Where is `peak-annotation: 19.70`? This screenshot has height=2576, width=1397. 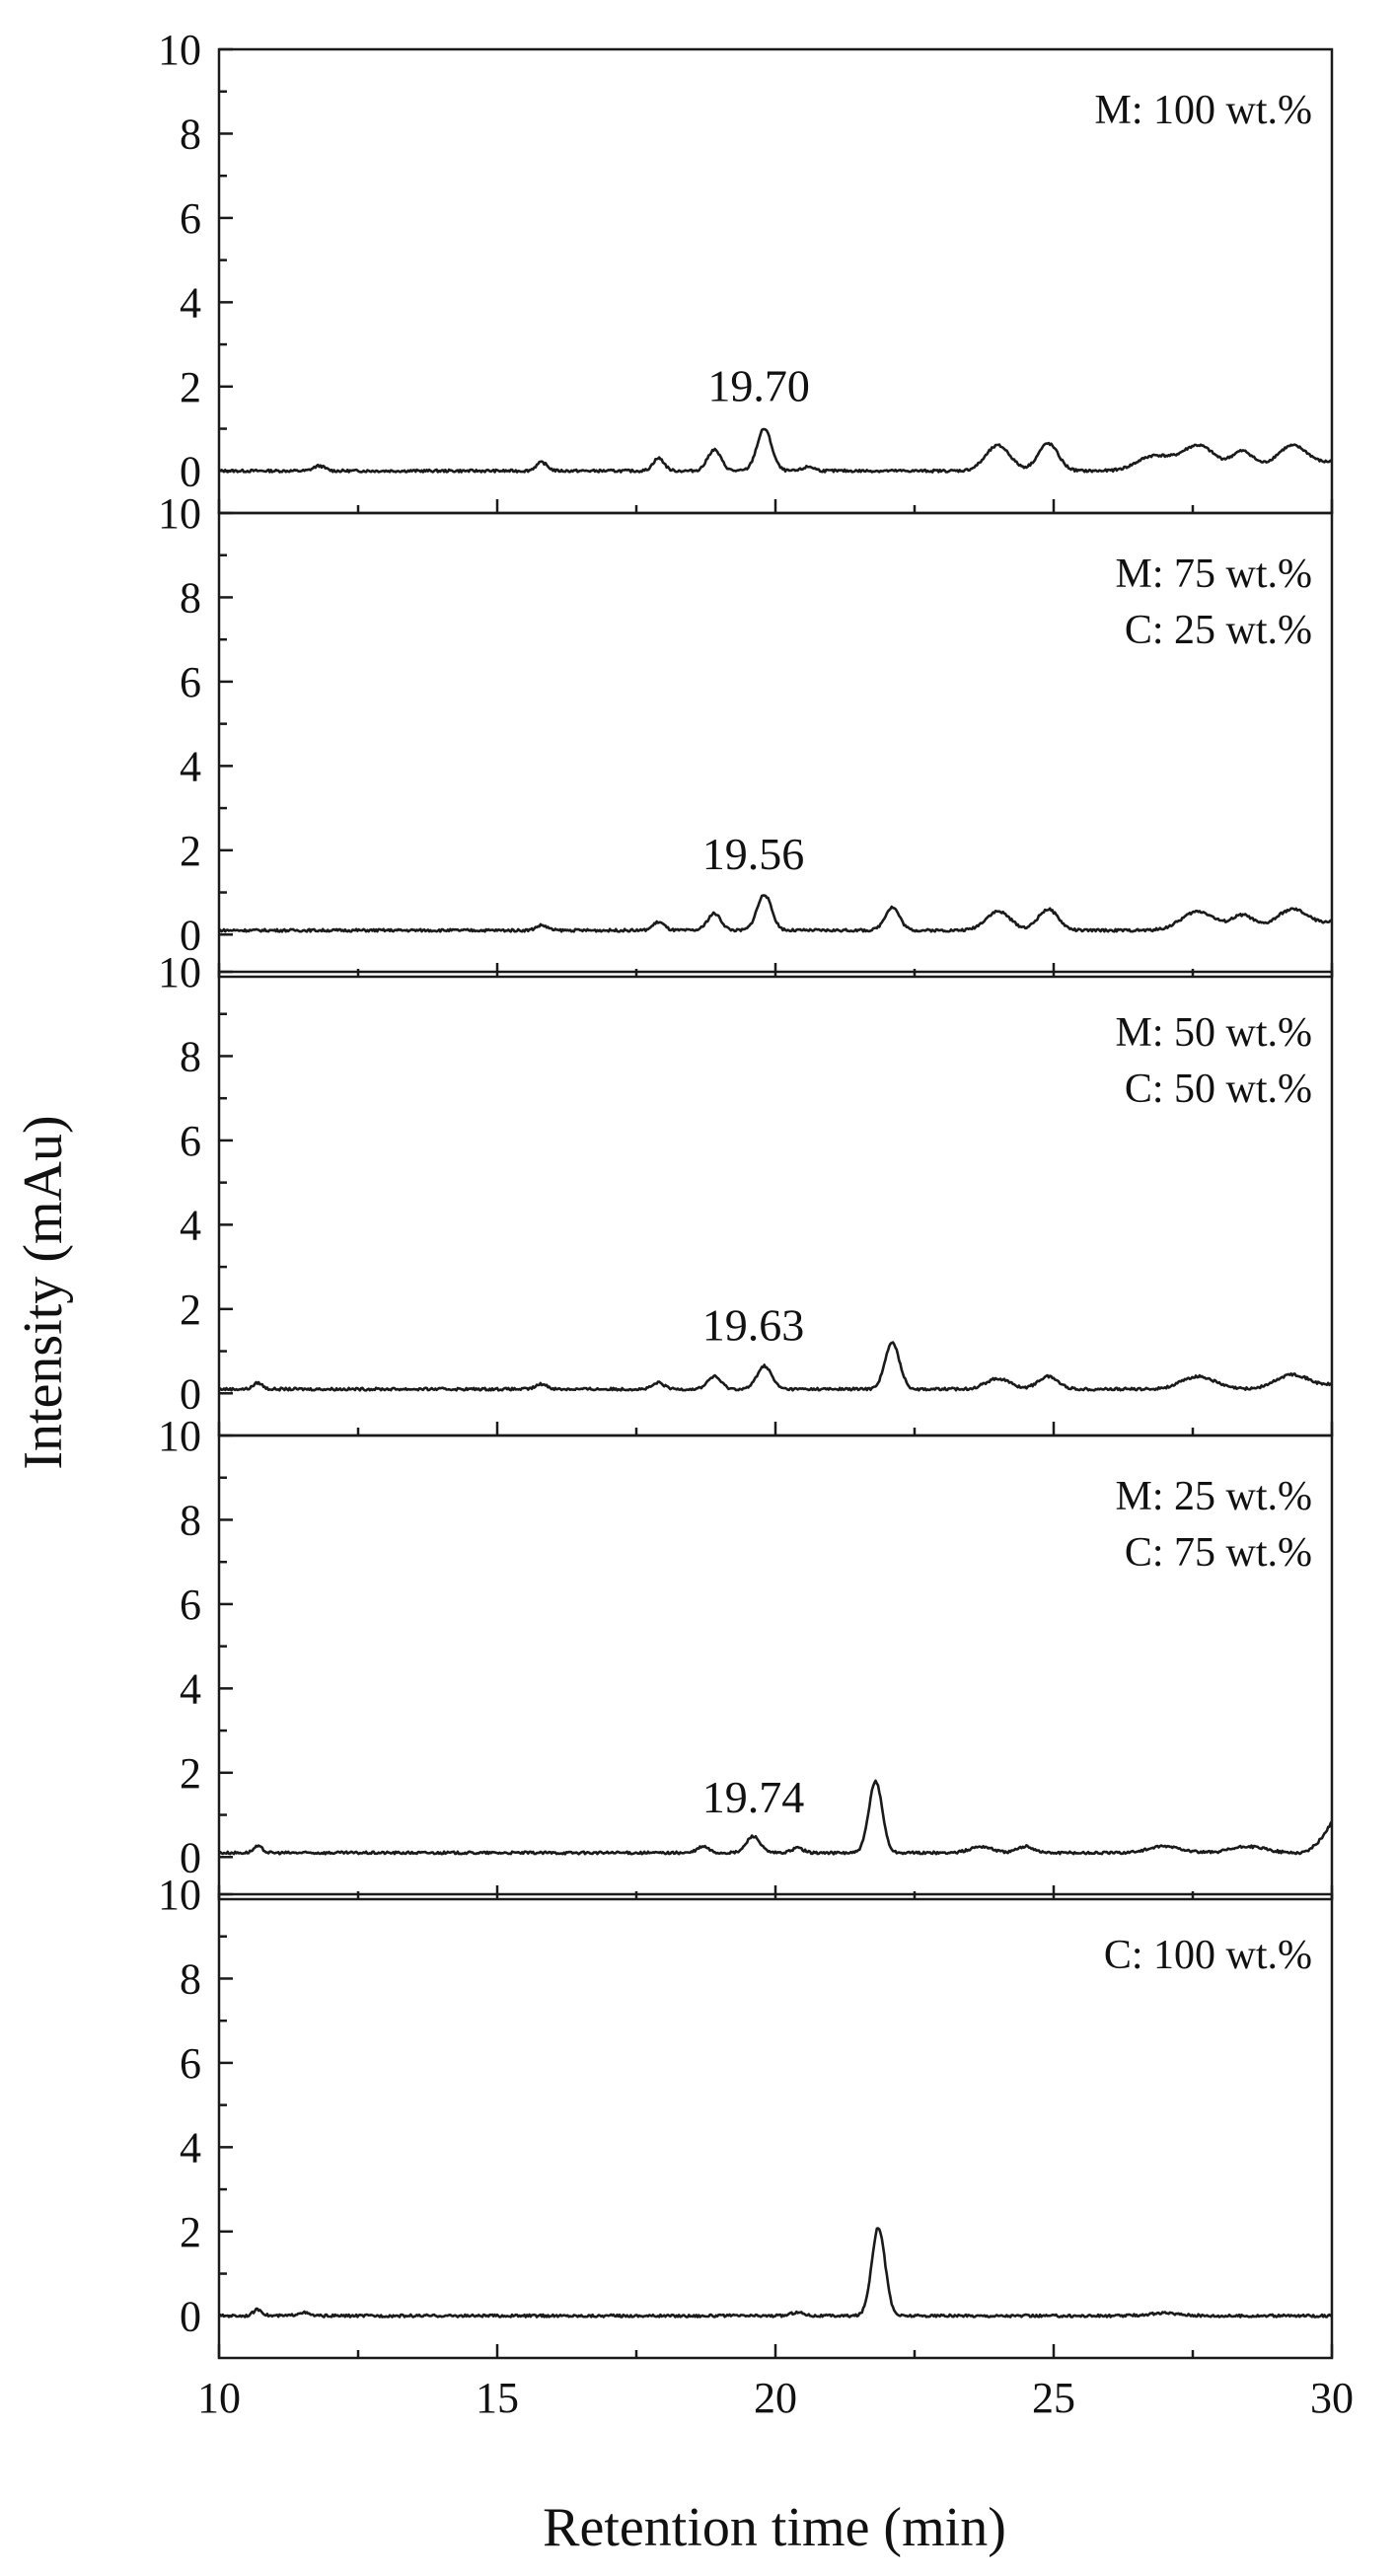 peak-annotation: 19.70 is located at coordinates (758, 386).